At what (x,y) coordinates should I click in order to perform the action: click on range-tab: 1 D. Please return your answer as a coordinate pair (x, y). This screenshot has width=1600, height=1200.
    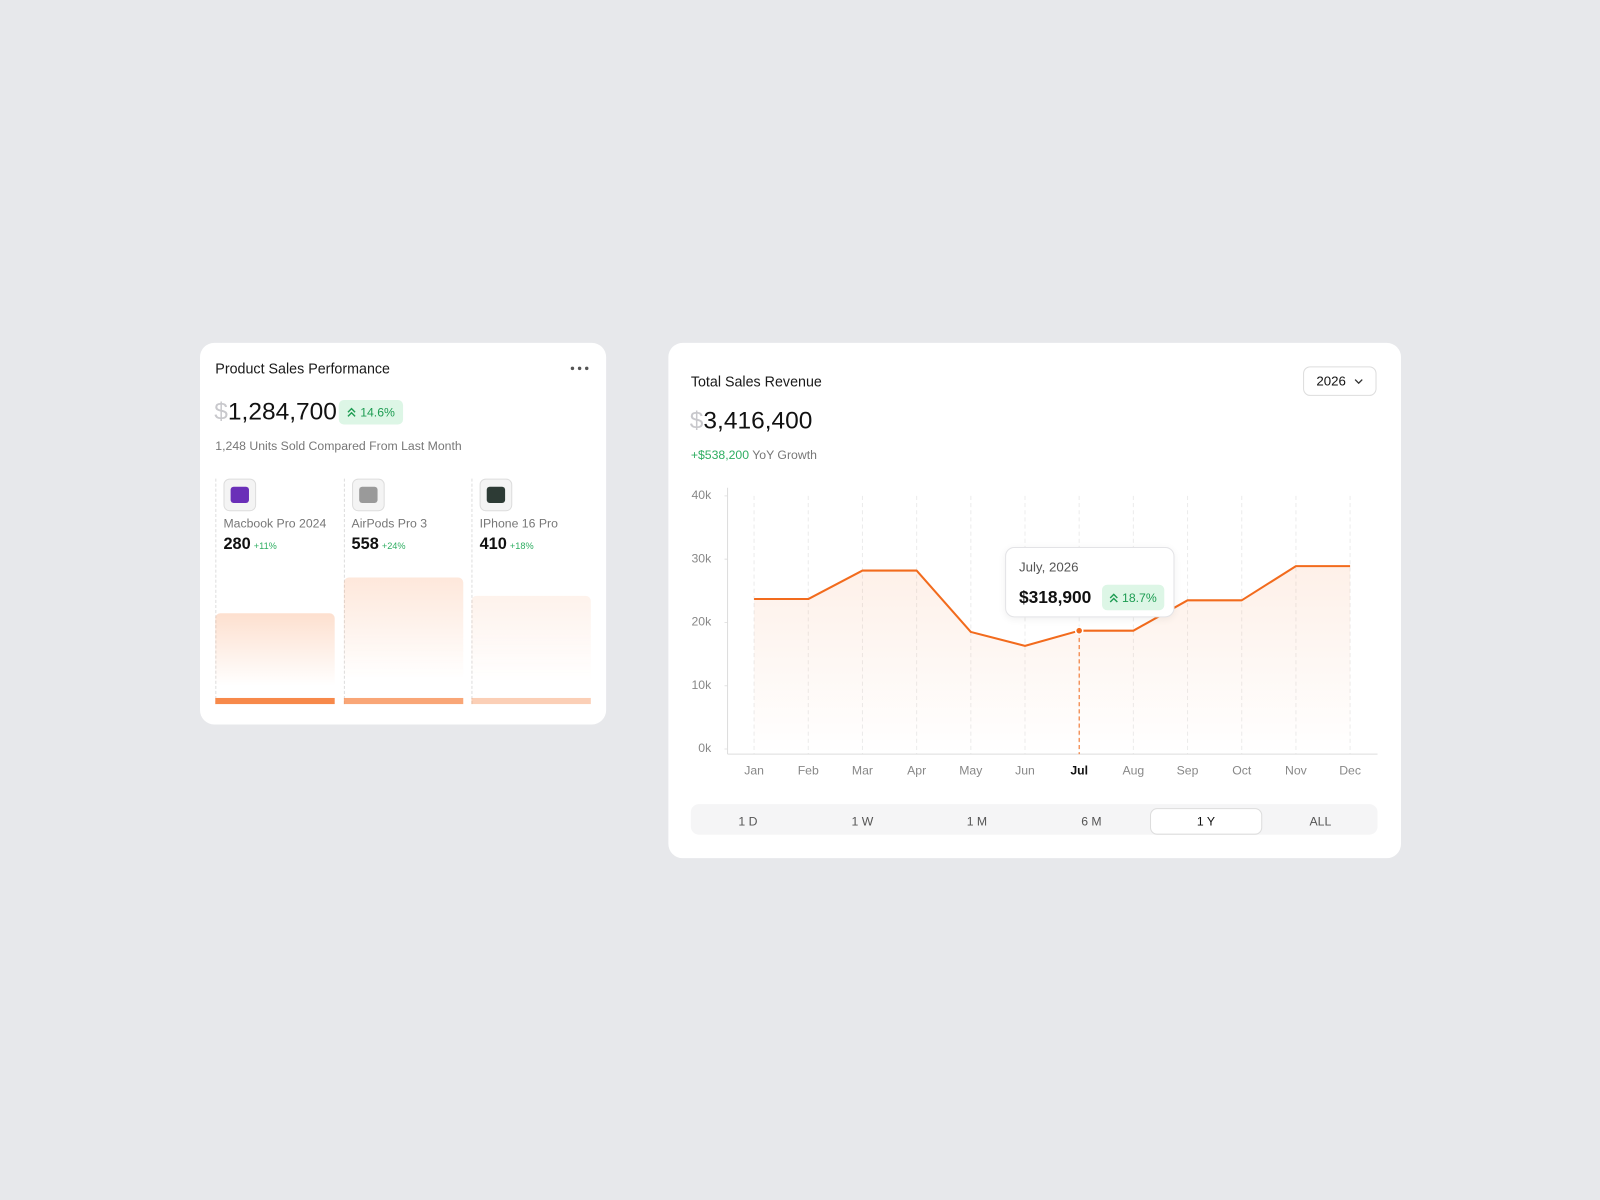
    Looking at the image, I should click on (748, 821).